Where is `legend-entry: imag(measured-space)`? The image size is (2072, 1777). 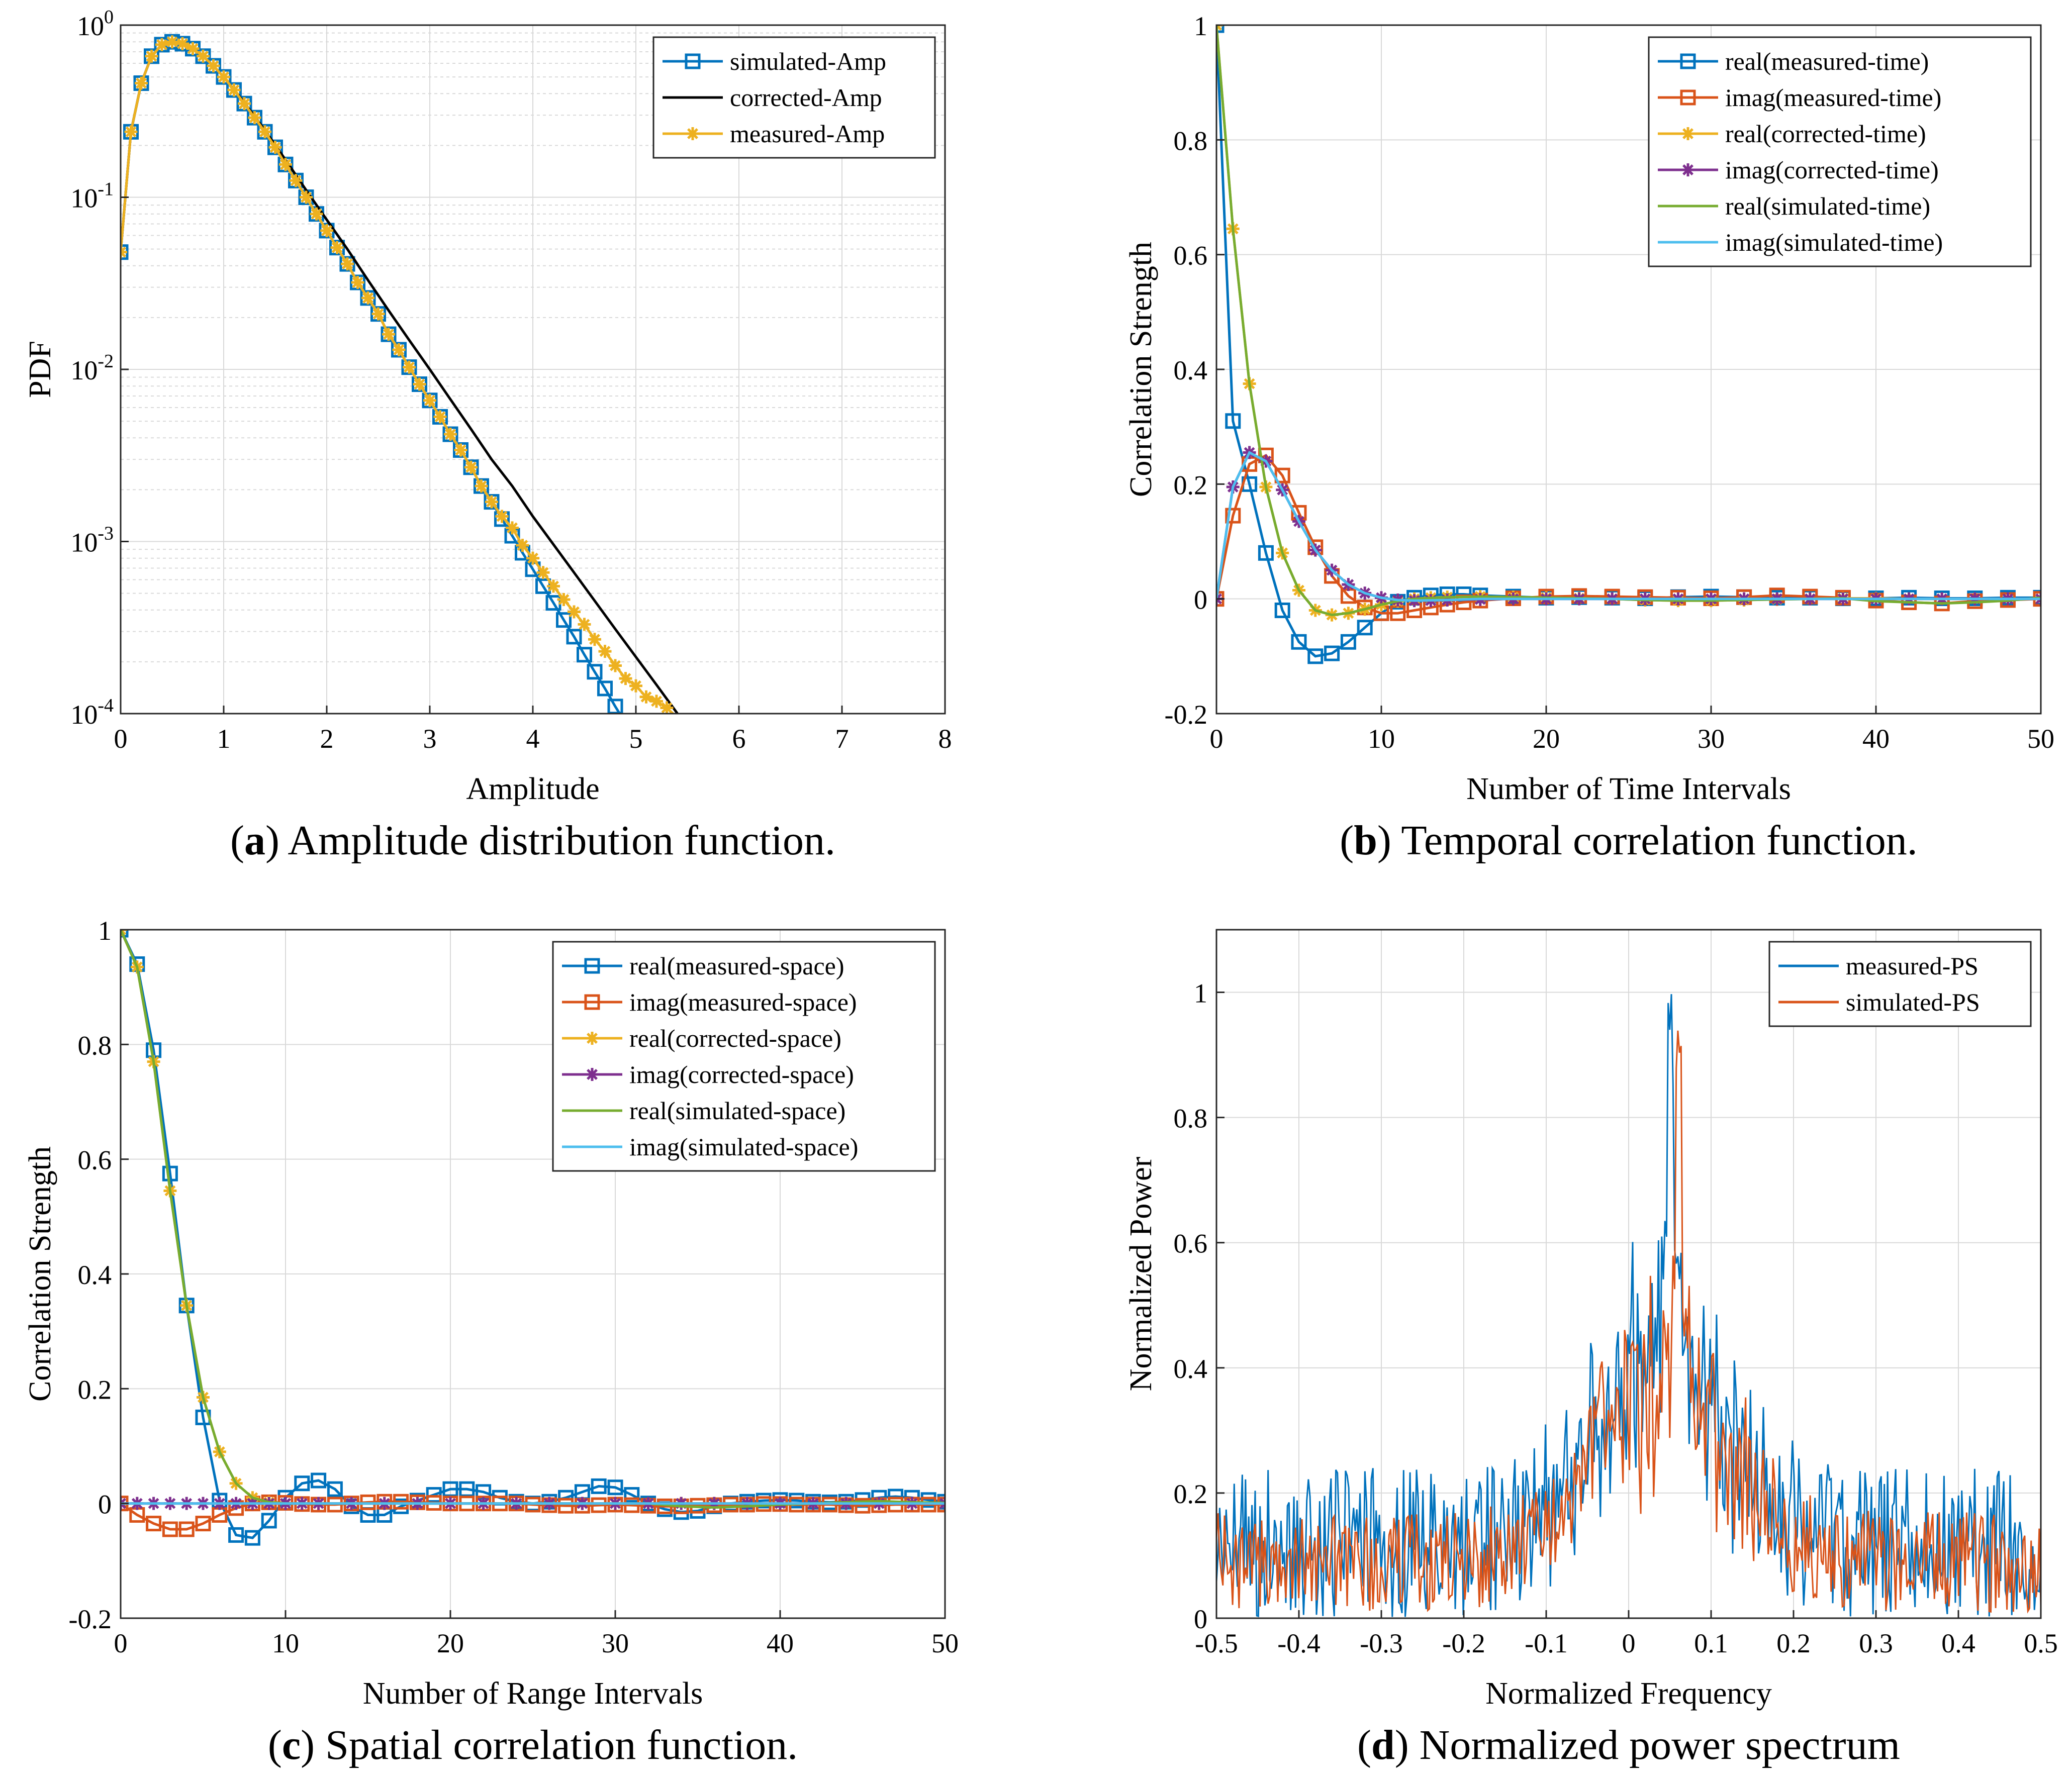 legend-entry: imag(measured-space) is located at coordinates (743, 1002).